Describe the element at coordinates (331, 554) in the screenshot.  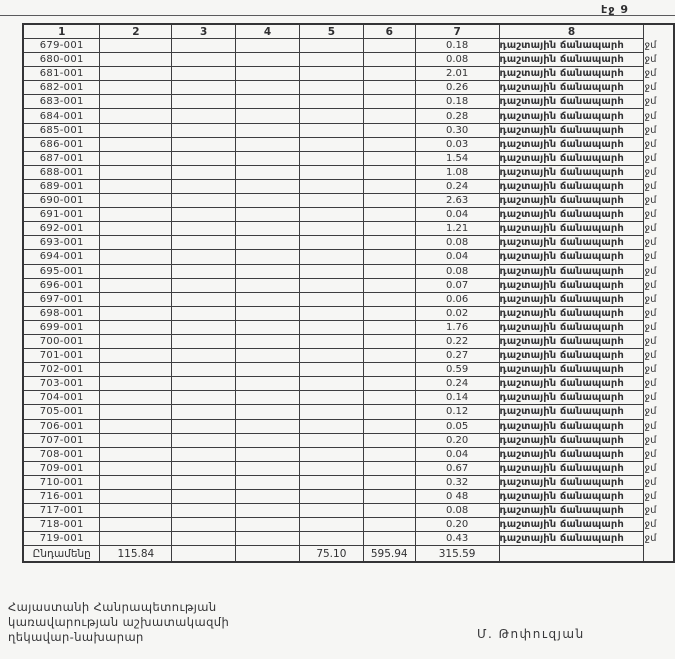
I see `total-col5-cell: 75.10` at that location.